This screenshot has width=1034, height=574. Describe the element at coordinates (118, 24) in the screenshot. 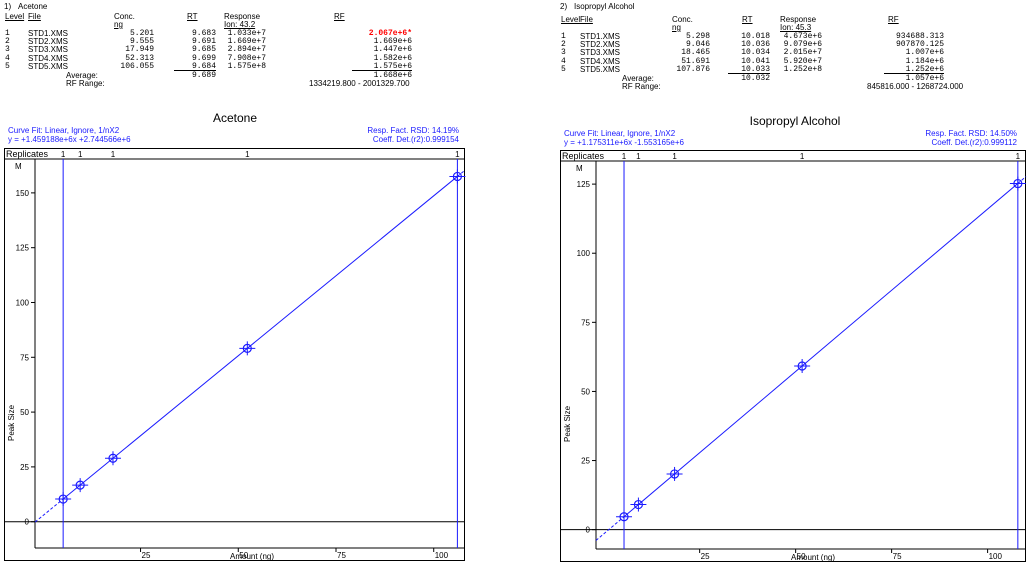

I see `col-header-conc-unit: ng` at that location.